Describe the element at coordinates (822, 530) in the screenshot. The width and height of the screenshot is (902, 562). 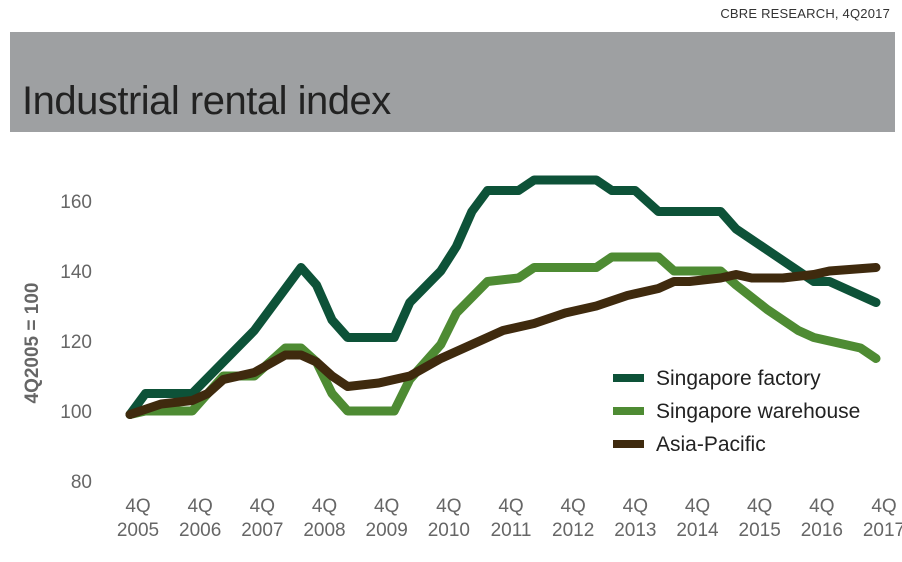
I see `x-tick-label-year: 2016` at that location.